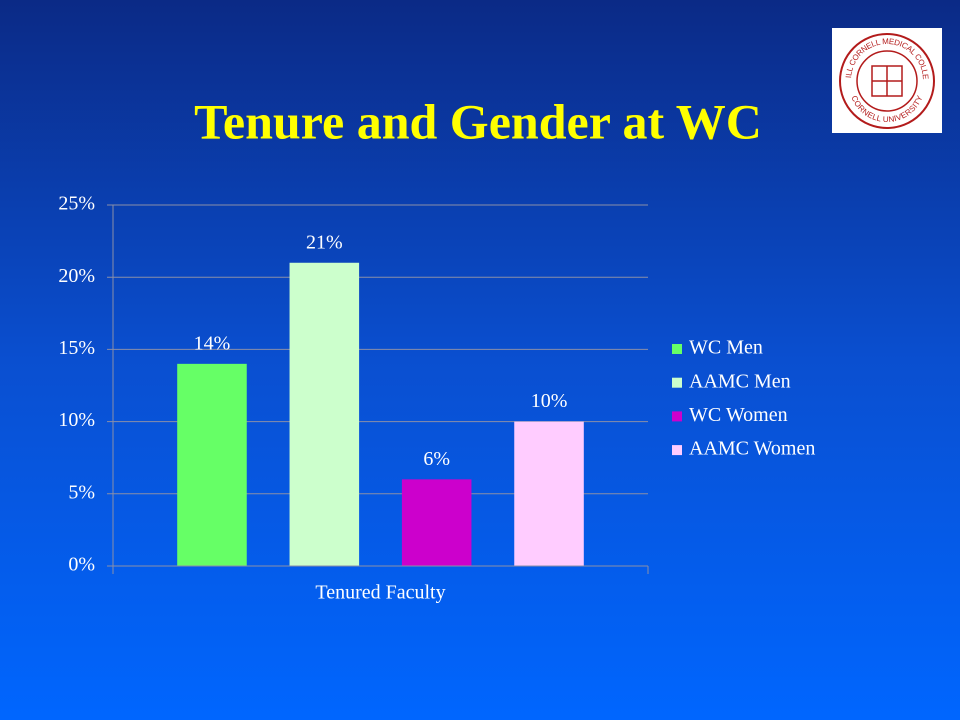 This screenshot has height=720, width=960. What do you see at coordinates (436, 459) in the screenshot?
I see `data-label: 6%` at bounding box center [436, 459].